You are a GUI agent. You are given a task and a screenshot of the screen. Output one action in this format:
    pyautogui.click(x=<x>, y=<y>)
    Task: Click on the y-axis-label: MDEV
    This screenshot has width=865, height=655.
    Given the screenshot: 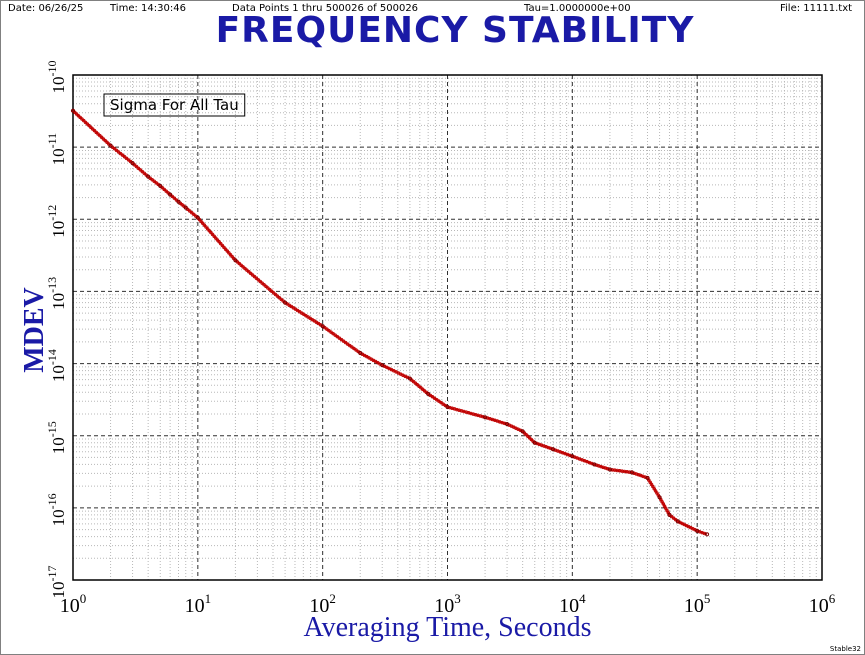 What is the action you would take?
    pyautogui.click(x=34, y=330)
    